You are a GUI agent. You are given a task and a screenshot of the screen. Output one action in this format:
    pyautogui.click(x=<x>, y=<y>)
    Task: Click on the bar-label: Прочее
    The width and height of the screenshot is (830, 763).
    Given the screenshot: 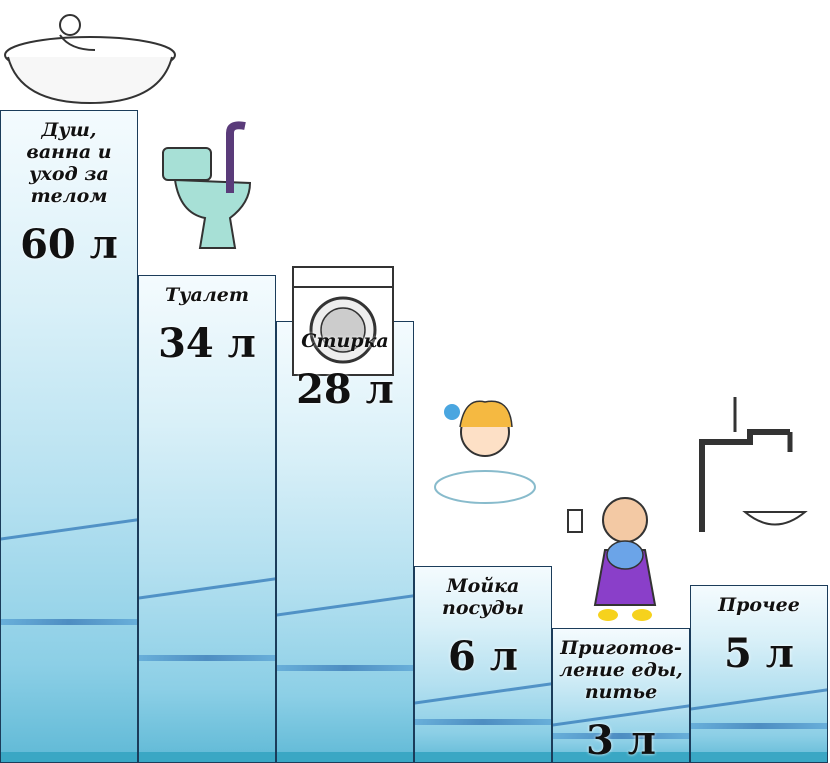 What is the action you would take?
    pyautogui.click(x=759, y=604)
    